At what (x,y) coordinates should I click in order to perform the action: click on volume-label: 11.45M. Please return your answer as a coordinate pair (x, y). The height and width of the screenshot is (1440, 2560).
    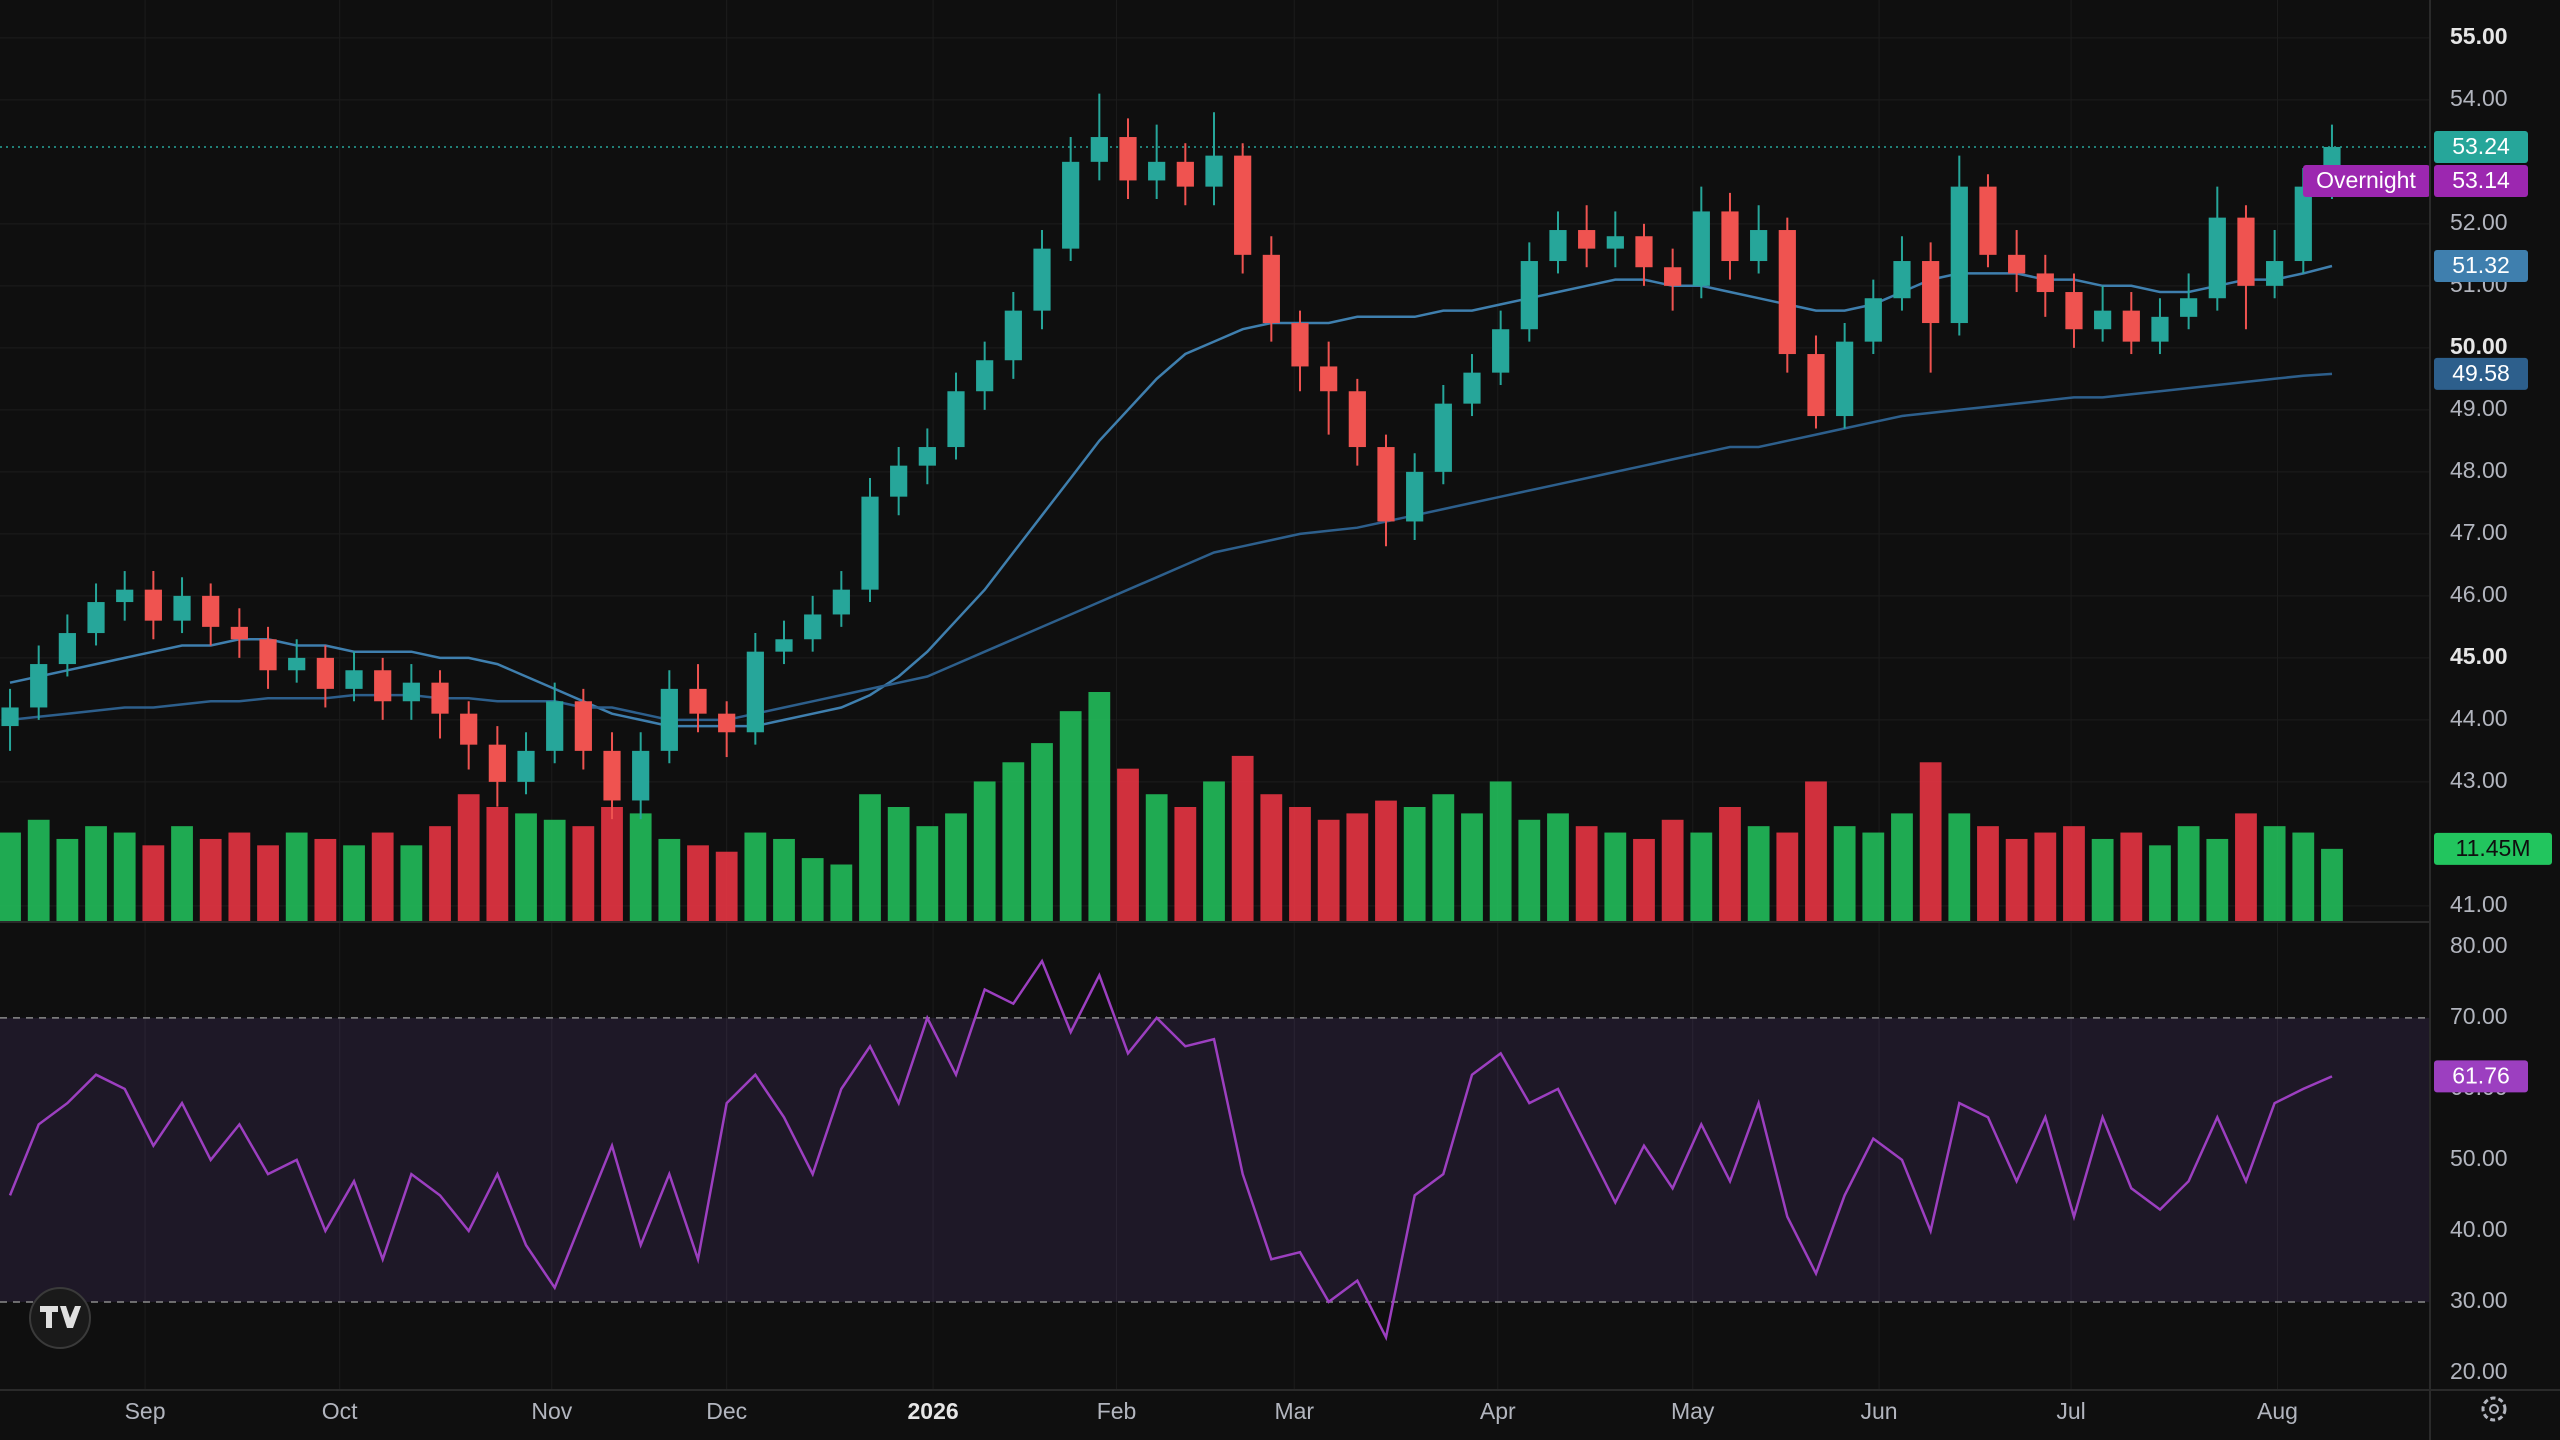
    Looking at the image, I should click on (2492, 848).